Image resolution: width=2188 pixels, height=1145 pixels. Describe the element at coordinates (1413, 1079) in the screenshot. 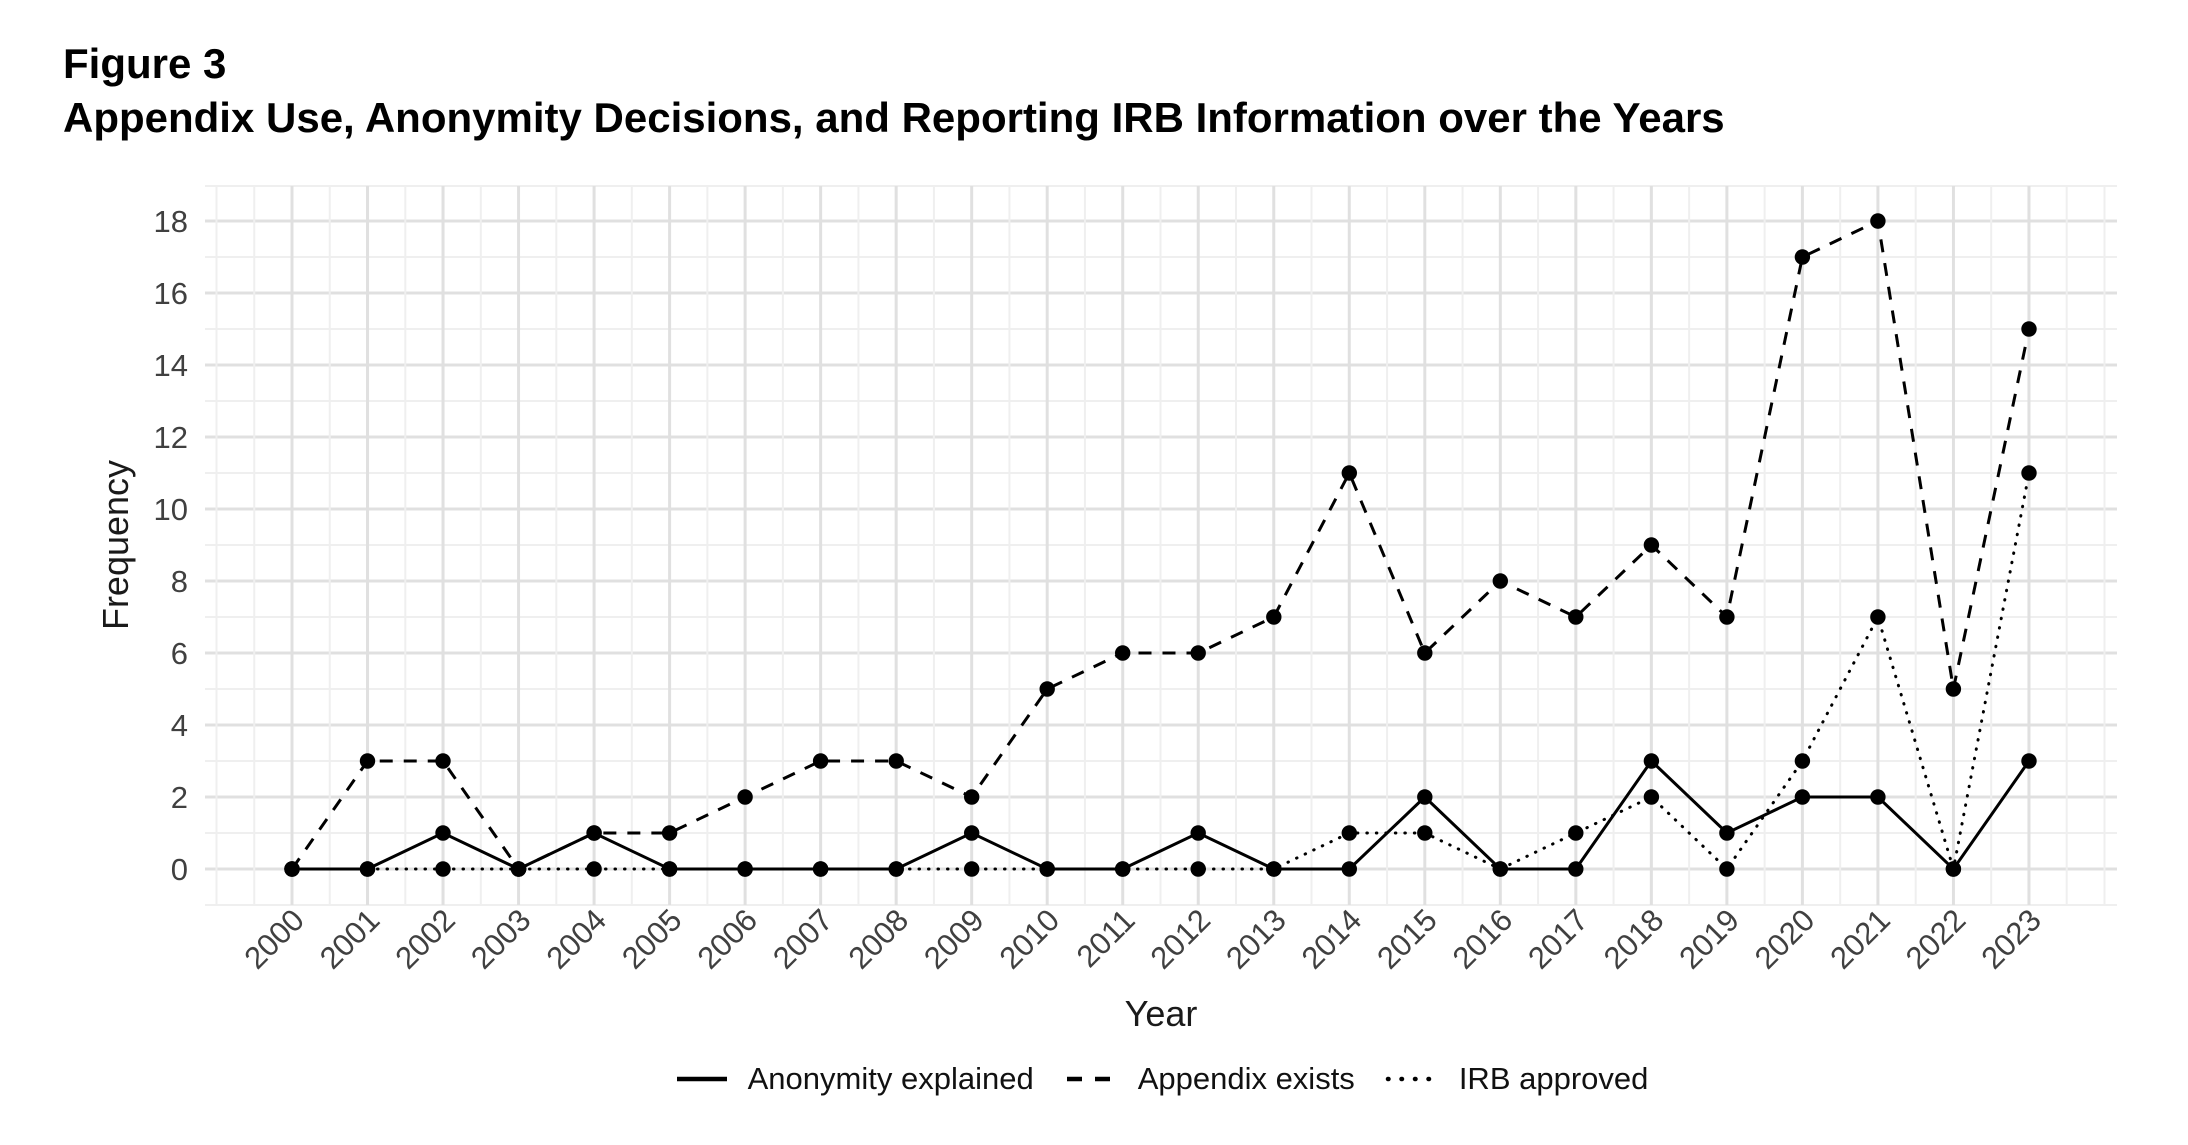

I see `legend-key-dotted-line` at that location.